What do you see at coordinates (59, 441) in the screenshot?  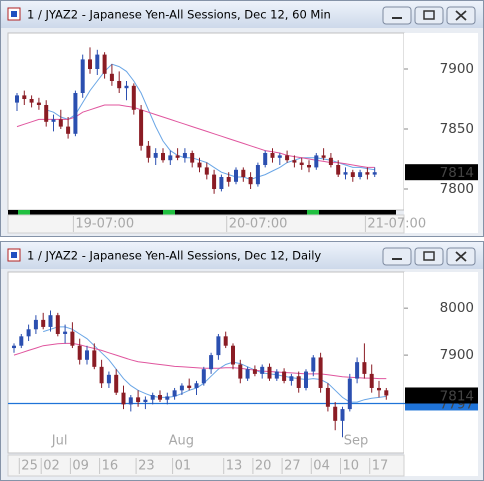 I see `month-label: Jul` at bounding box center [59, 441].